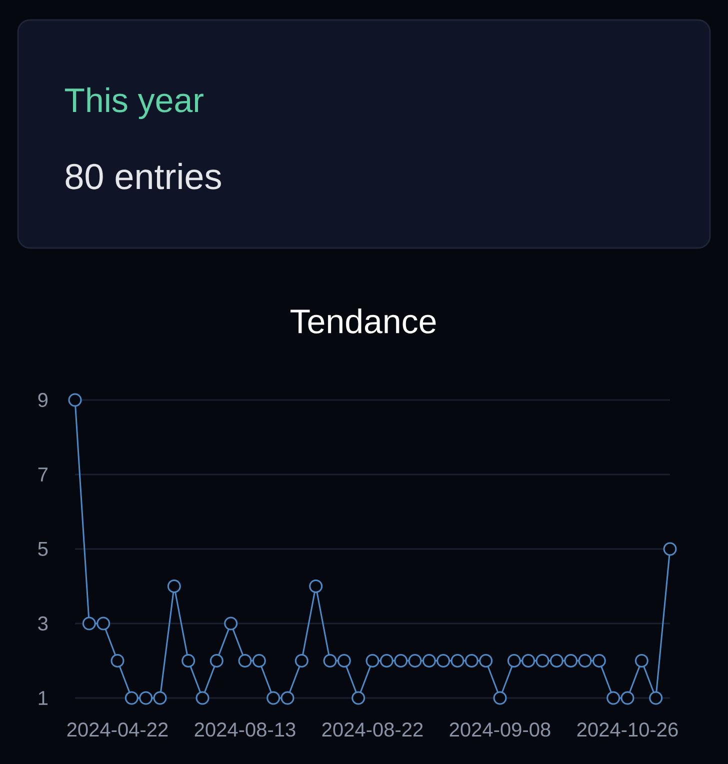 This screenshot has width=728, height=764. I want to click on y-tick-label: 5, so click(43, 549).